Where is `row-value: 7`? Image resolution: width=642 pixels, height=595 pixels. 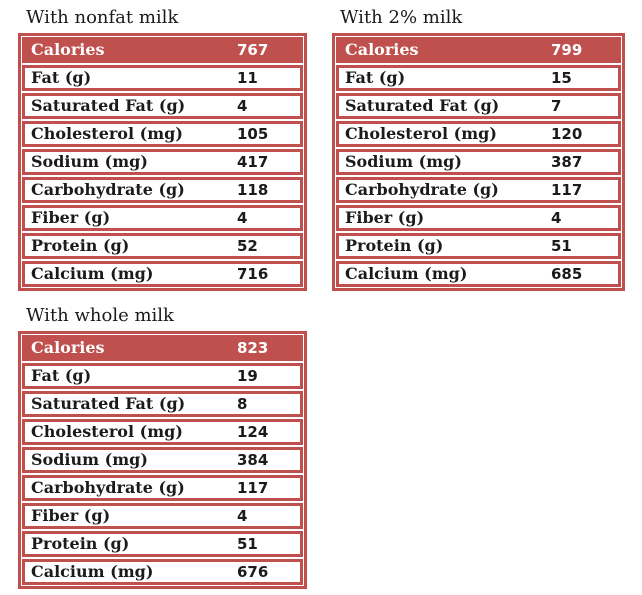 row-value: 7 is located at coordinates (556, 106).